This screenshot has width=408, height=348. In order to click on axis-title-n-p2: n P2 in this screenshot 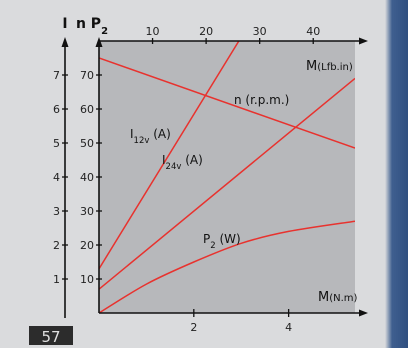, I will do `click(92, 26)`.